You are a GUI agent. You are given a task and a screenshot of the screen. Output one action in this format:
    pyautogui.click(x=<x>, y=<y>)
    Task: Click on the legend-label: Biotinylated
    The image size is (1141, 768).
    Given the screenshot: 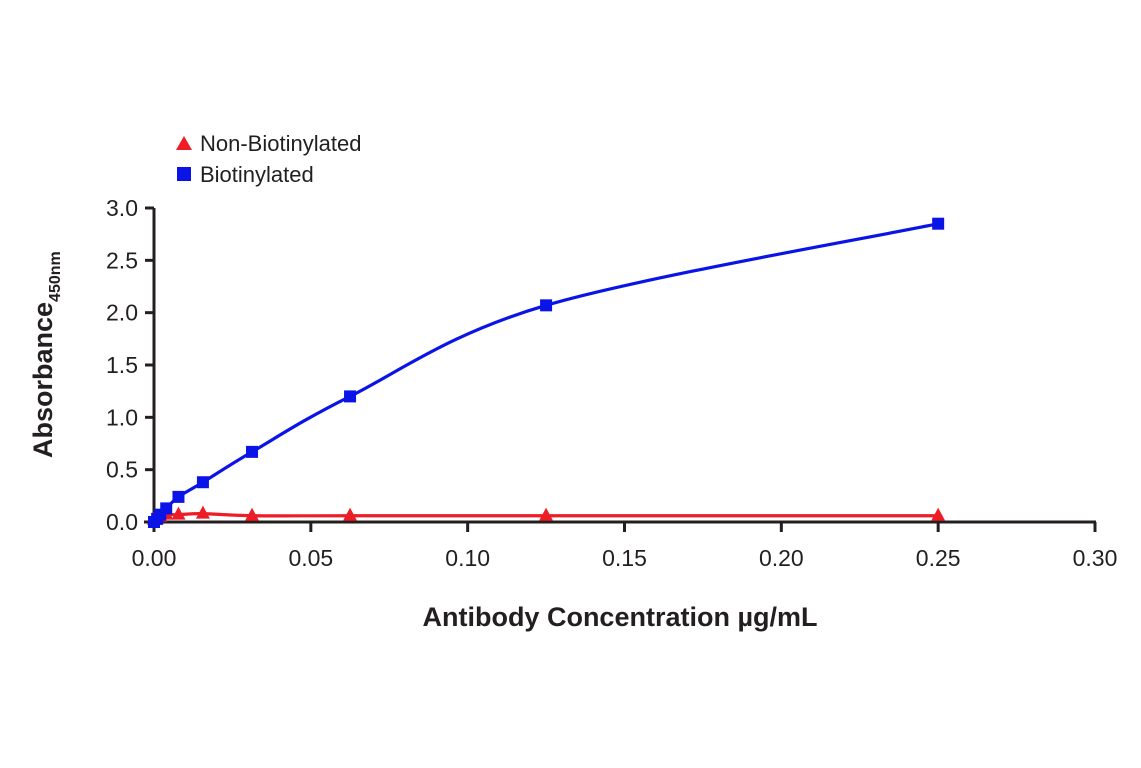 What is the action you would take?
    pyautogui.click(x=257, y=174)
    